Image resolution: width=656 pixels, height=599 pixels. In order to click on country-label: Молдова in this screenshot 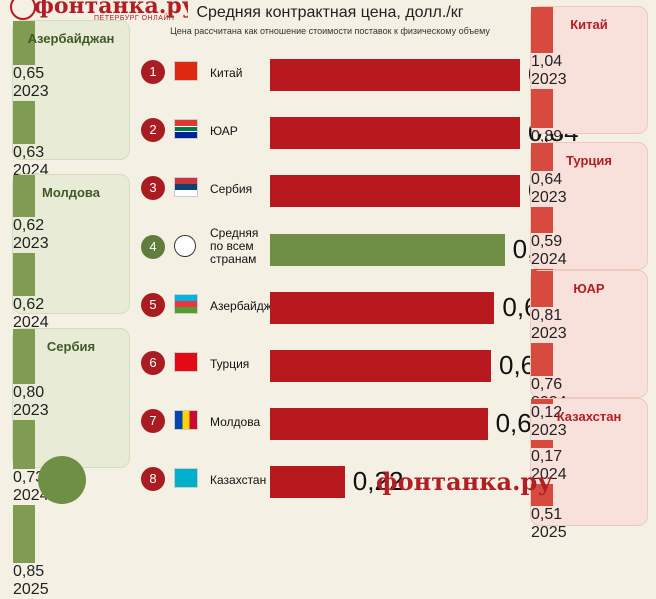, I will do `click(235, 422)`.